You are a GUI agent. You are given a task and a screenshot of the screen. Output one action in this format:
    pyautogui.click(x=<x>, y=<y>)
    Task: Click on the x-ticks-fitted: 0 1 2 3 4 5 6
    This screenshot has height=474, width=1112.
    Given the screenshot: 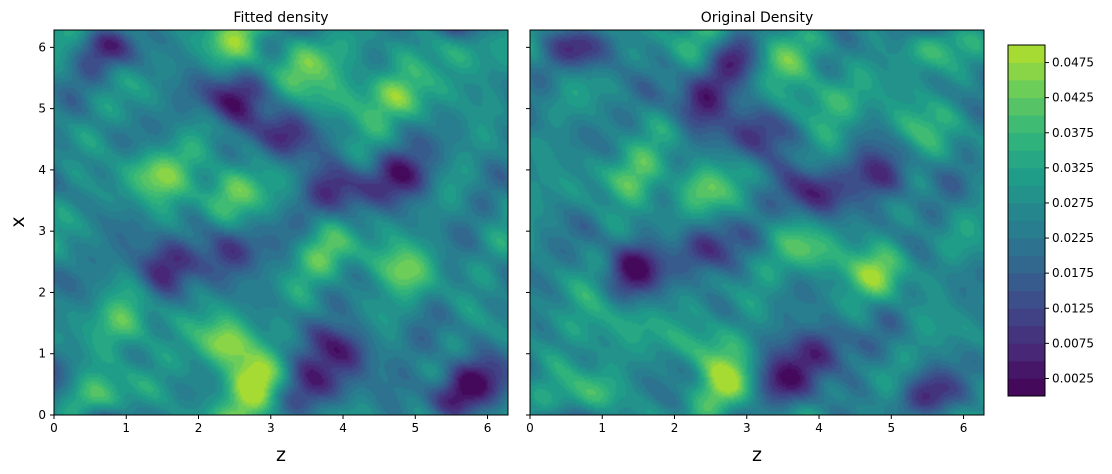 What is the action you would take?
    pyautogui.click(x=270, y=425)
    